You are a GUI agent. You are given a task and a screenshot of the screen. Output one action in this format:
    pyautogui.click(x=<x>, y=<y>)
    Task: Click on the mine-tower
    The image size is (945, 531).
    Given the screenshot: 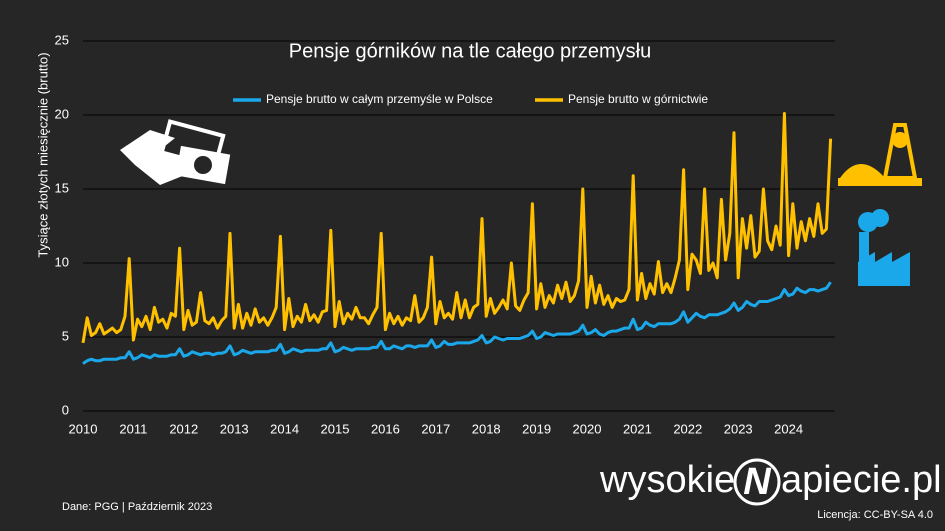 What is the action you would take?
    pyautogui.click(x=900, y=151)
    